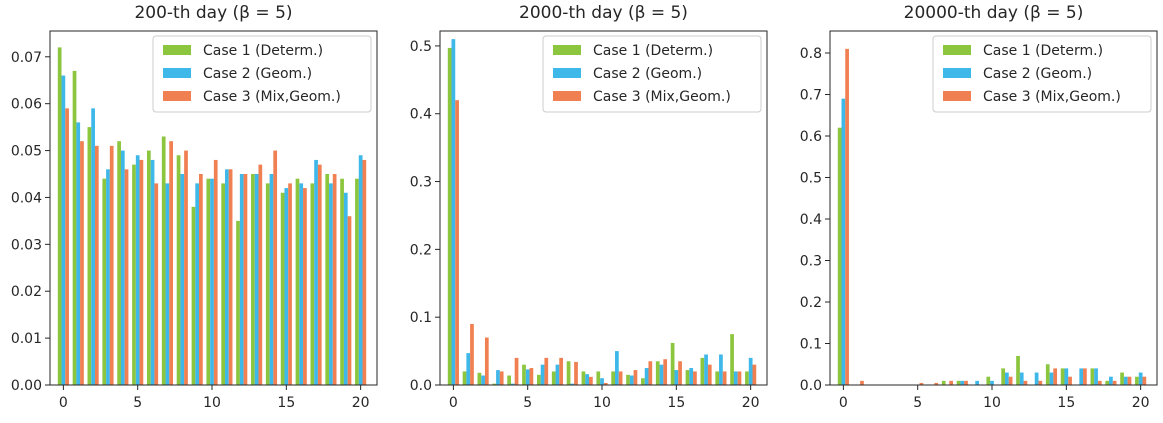 The height and width of the screenshot is (423, 1163). Describe the element at coordinates (839, 256) in the screenshot. I see `bar-s1-x0` at that location.